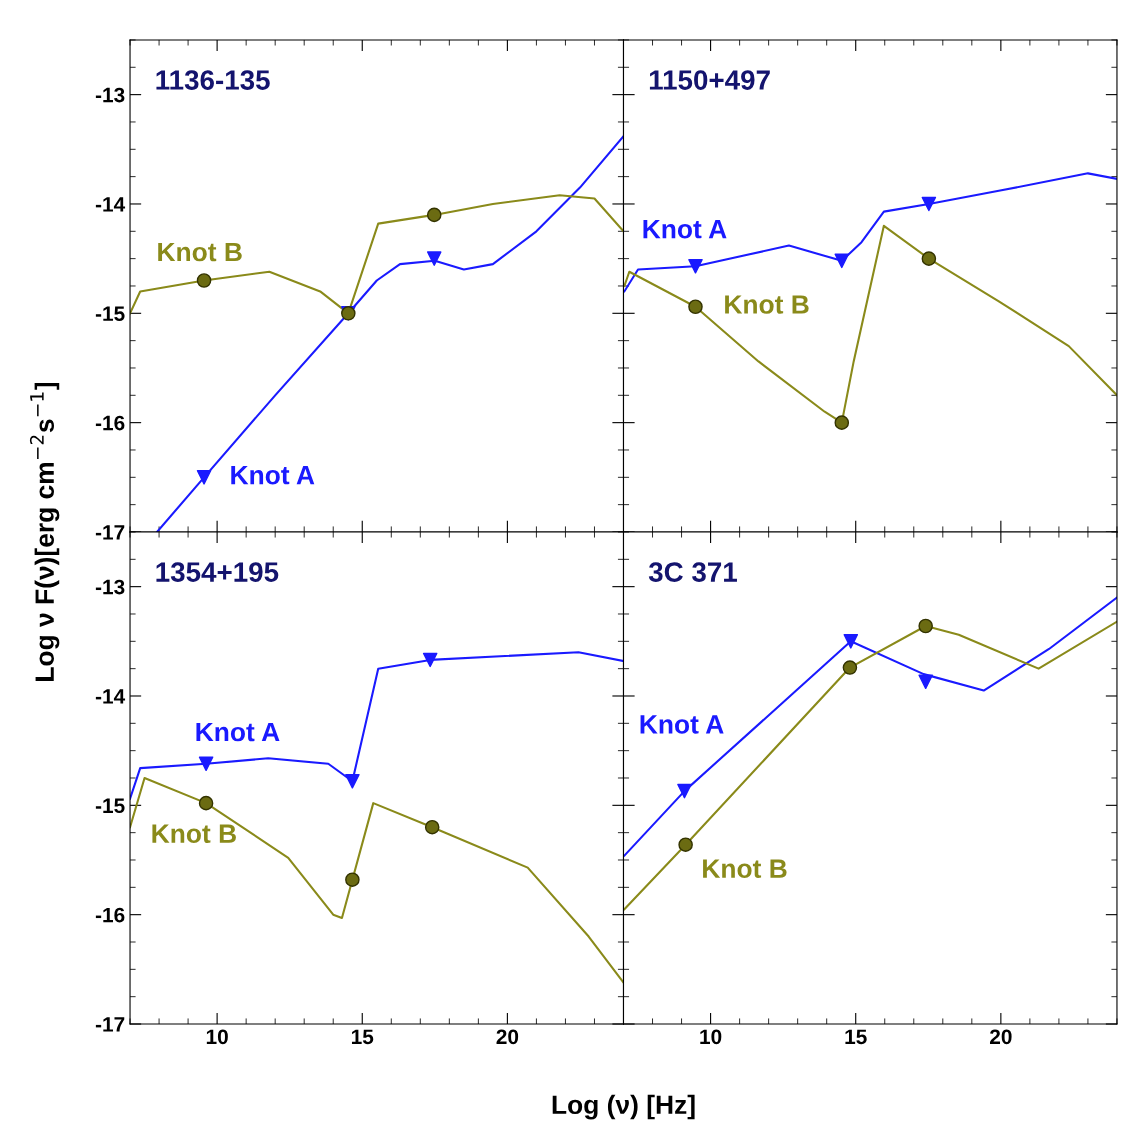 The height and width of the screenshot is (1132, 1121). Describe the element at coordinates (213, 80) in the screenshot. I see `text: 1136-135` at that location.